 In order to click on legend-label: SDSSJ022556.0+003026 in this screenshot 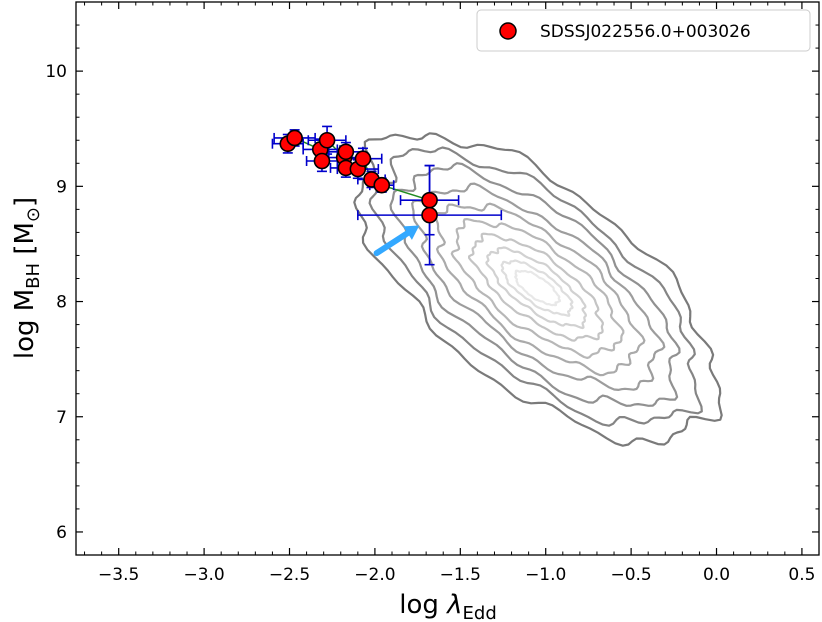, I will do `click(645, 32)`.